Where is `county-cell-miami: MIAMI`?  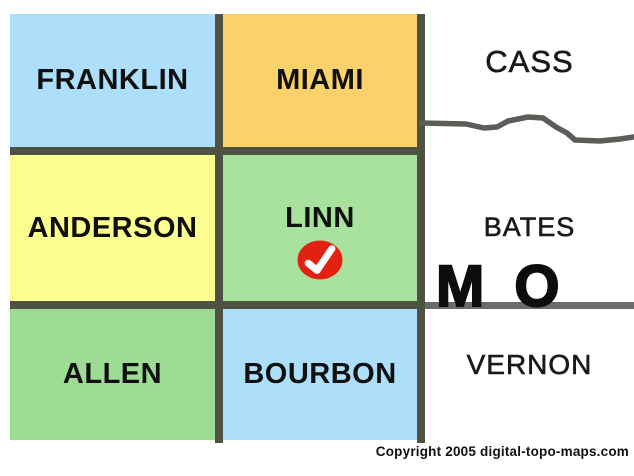 county-cell-miami: MIAMI is located at coordinates (320, 80).